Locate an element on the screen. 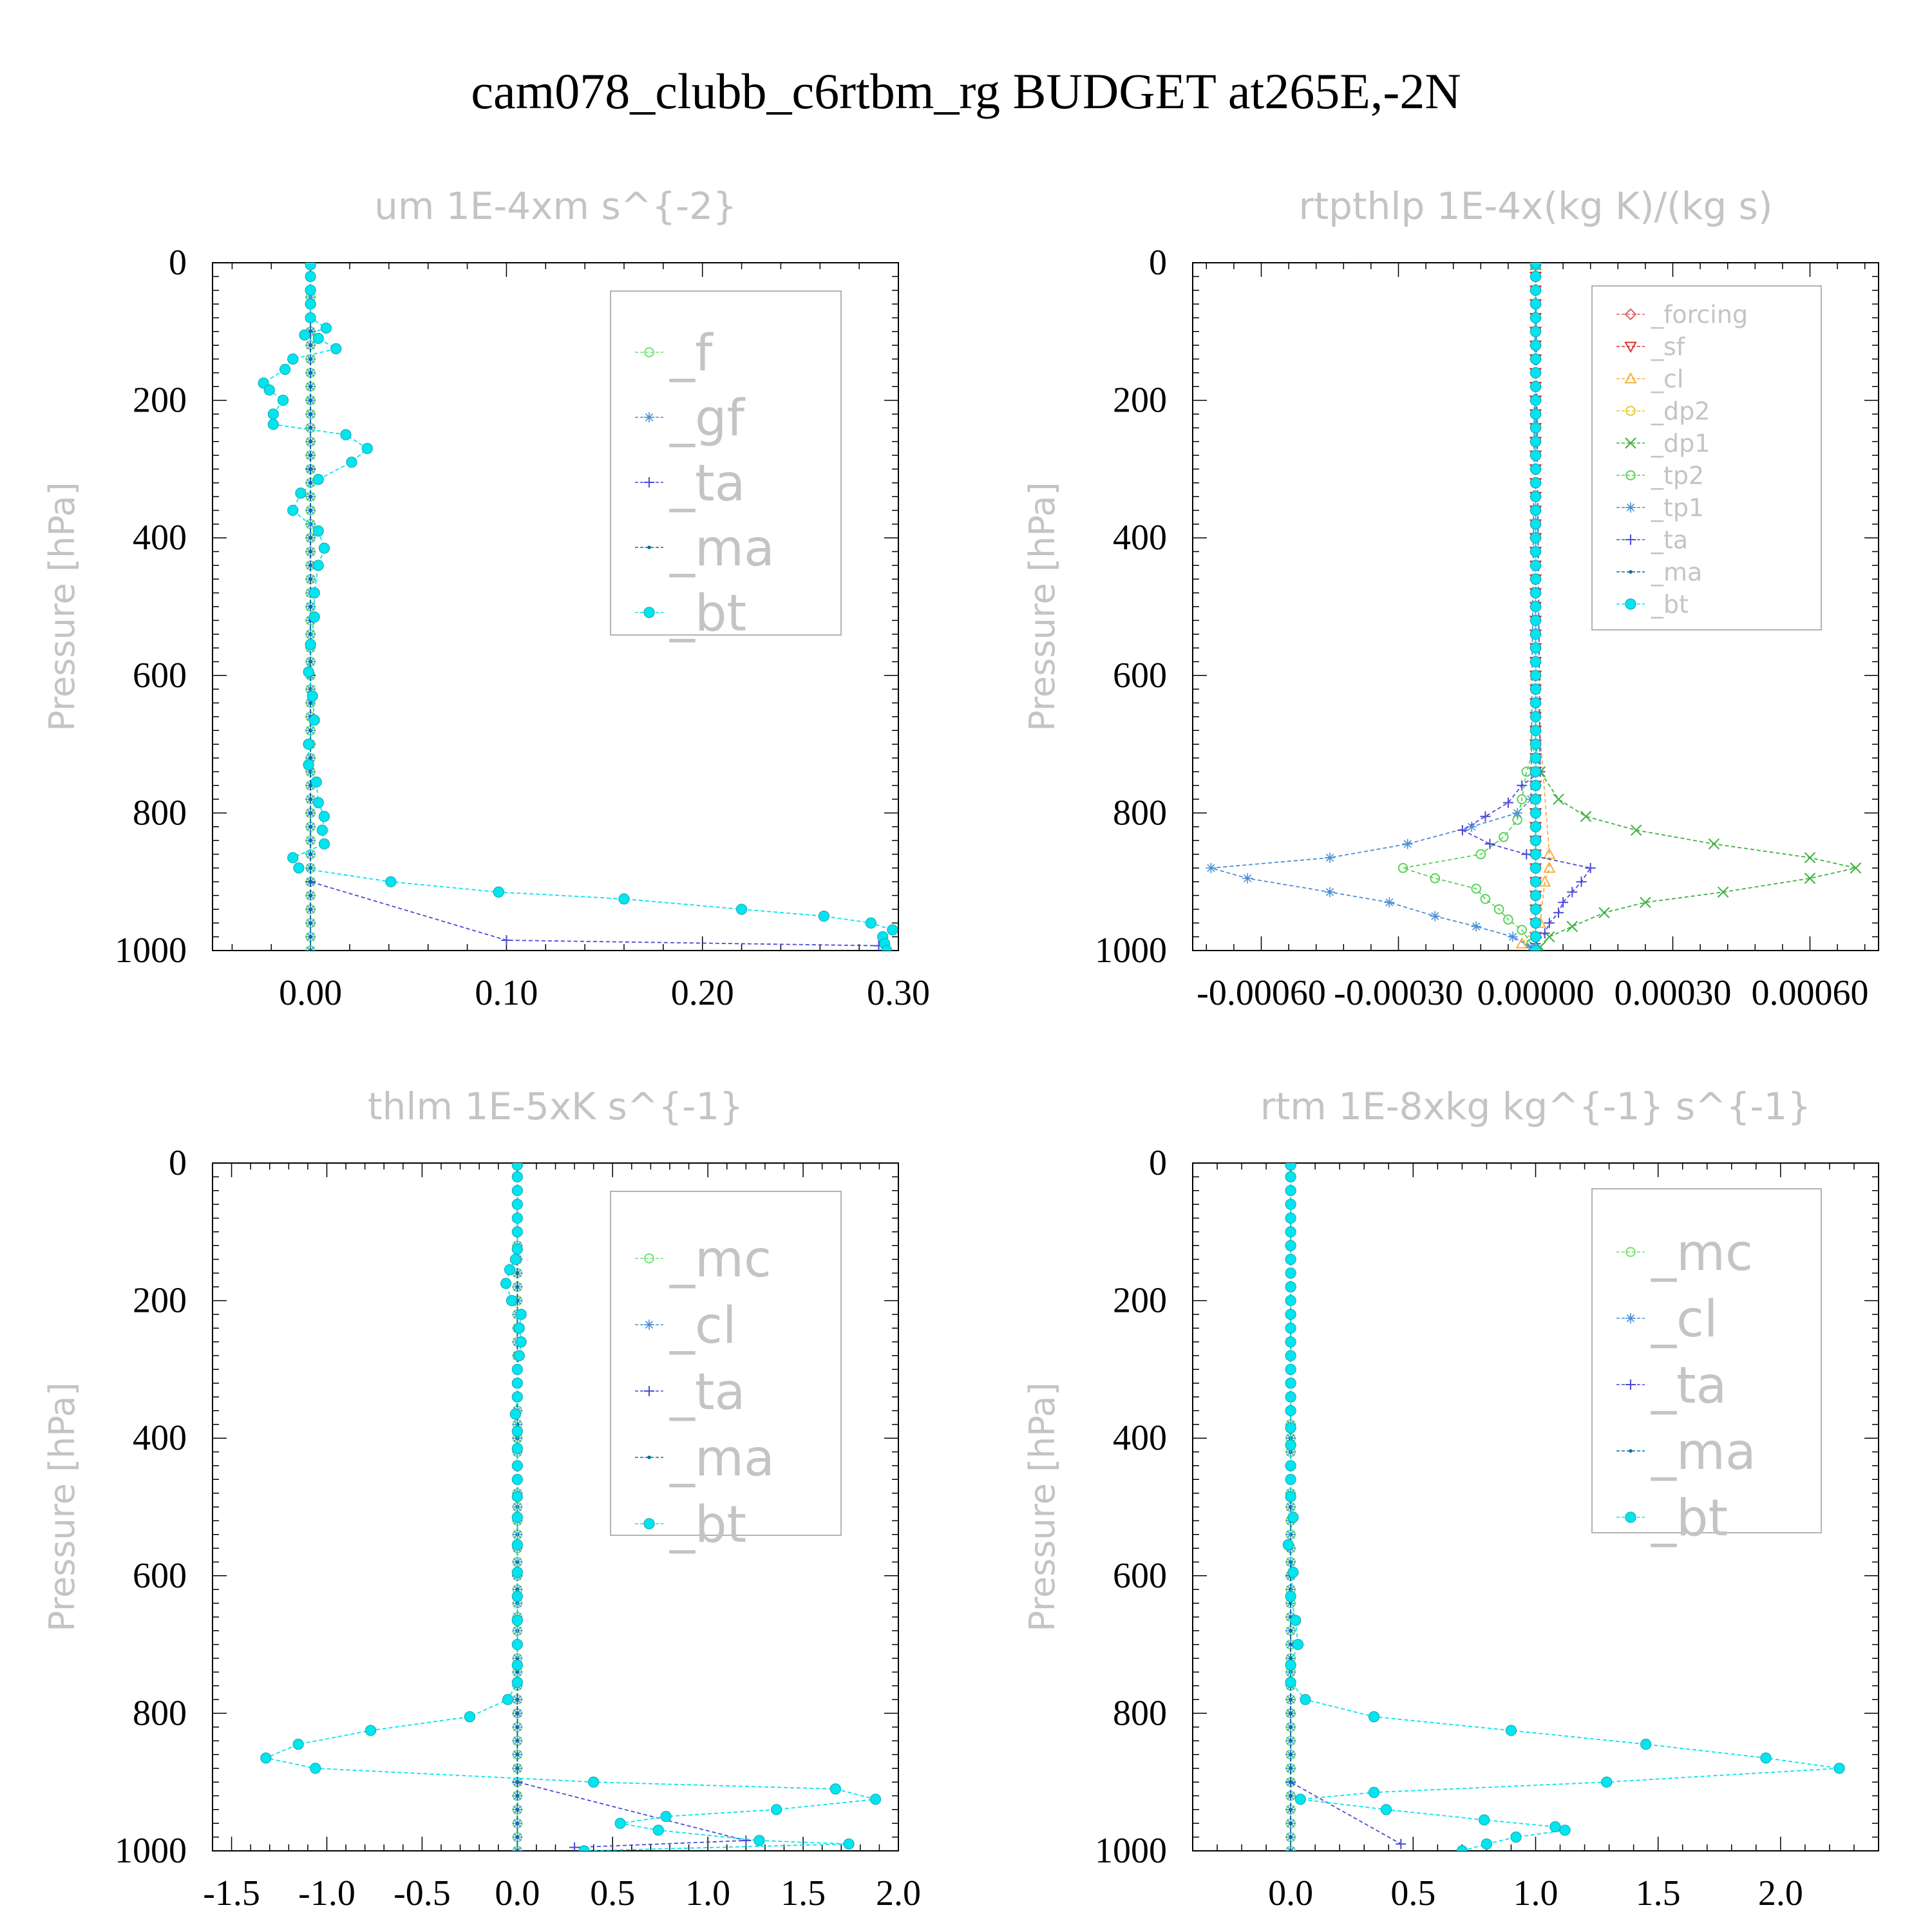  legend-label: _gf is located at coordinates (708, 419).